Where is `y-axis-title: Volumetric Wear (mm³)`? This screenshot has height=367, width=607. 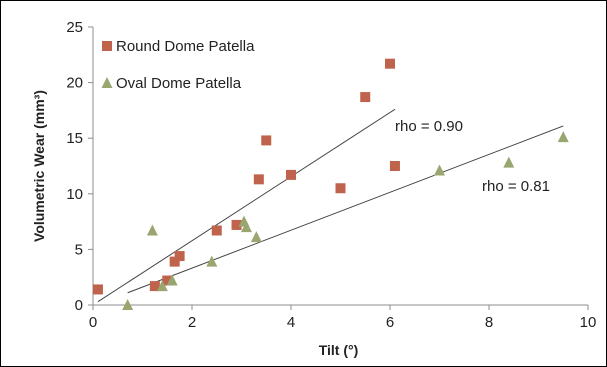
y-axis-title: Volumetric Wear (mm³) is located at coordinates (39, 166).